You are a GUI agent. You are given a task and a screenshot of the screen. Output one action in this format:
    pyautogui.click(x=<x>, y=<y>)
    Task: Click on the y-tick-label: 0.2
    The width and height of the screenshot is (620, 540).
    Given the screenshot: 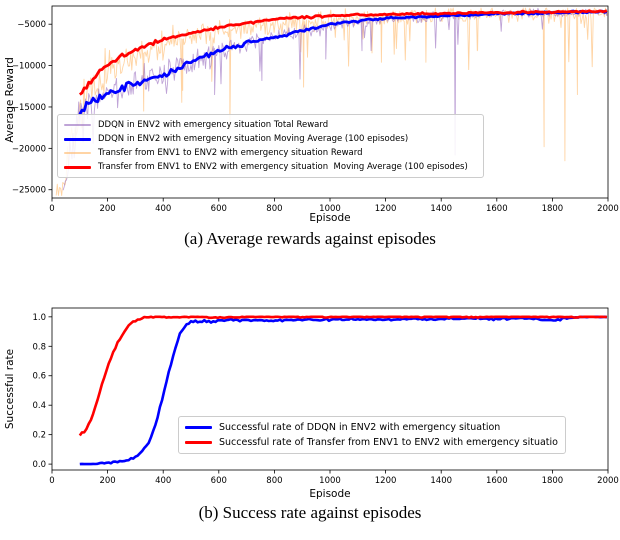 What is the action you would take?
    pyautogui.click(x=39, y=436)
    